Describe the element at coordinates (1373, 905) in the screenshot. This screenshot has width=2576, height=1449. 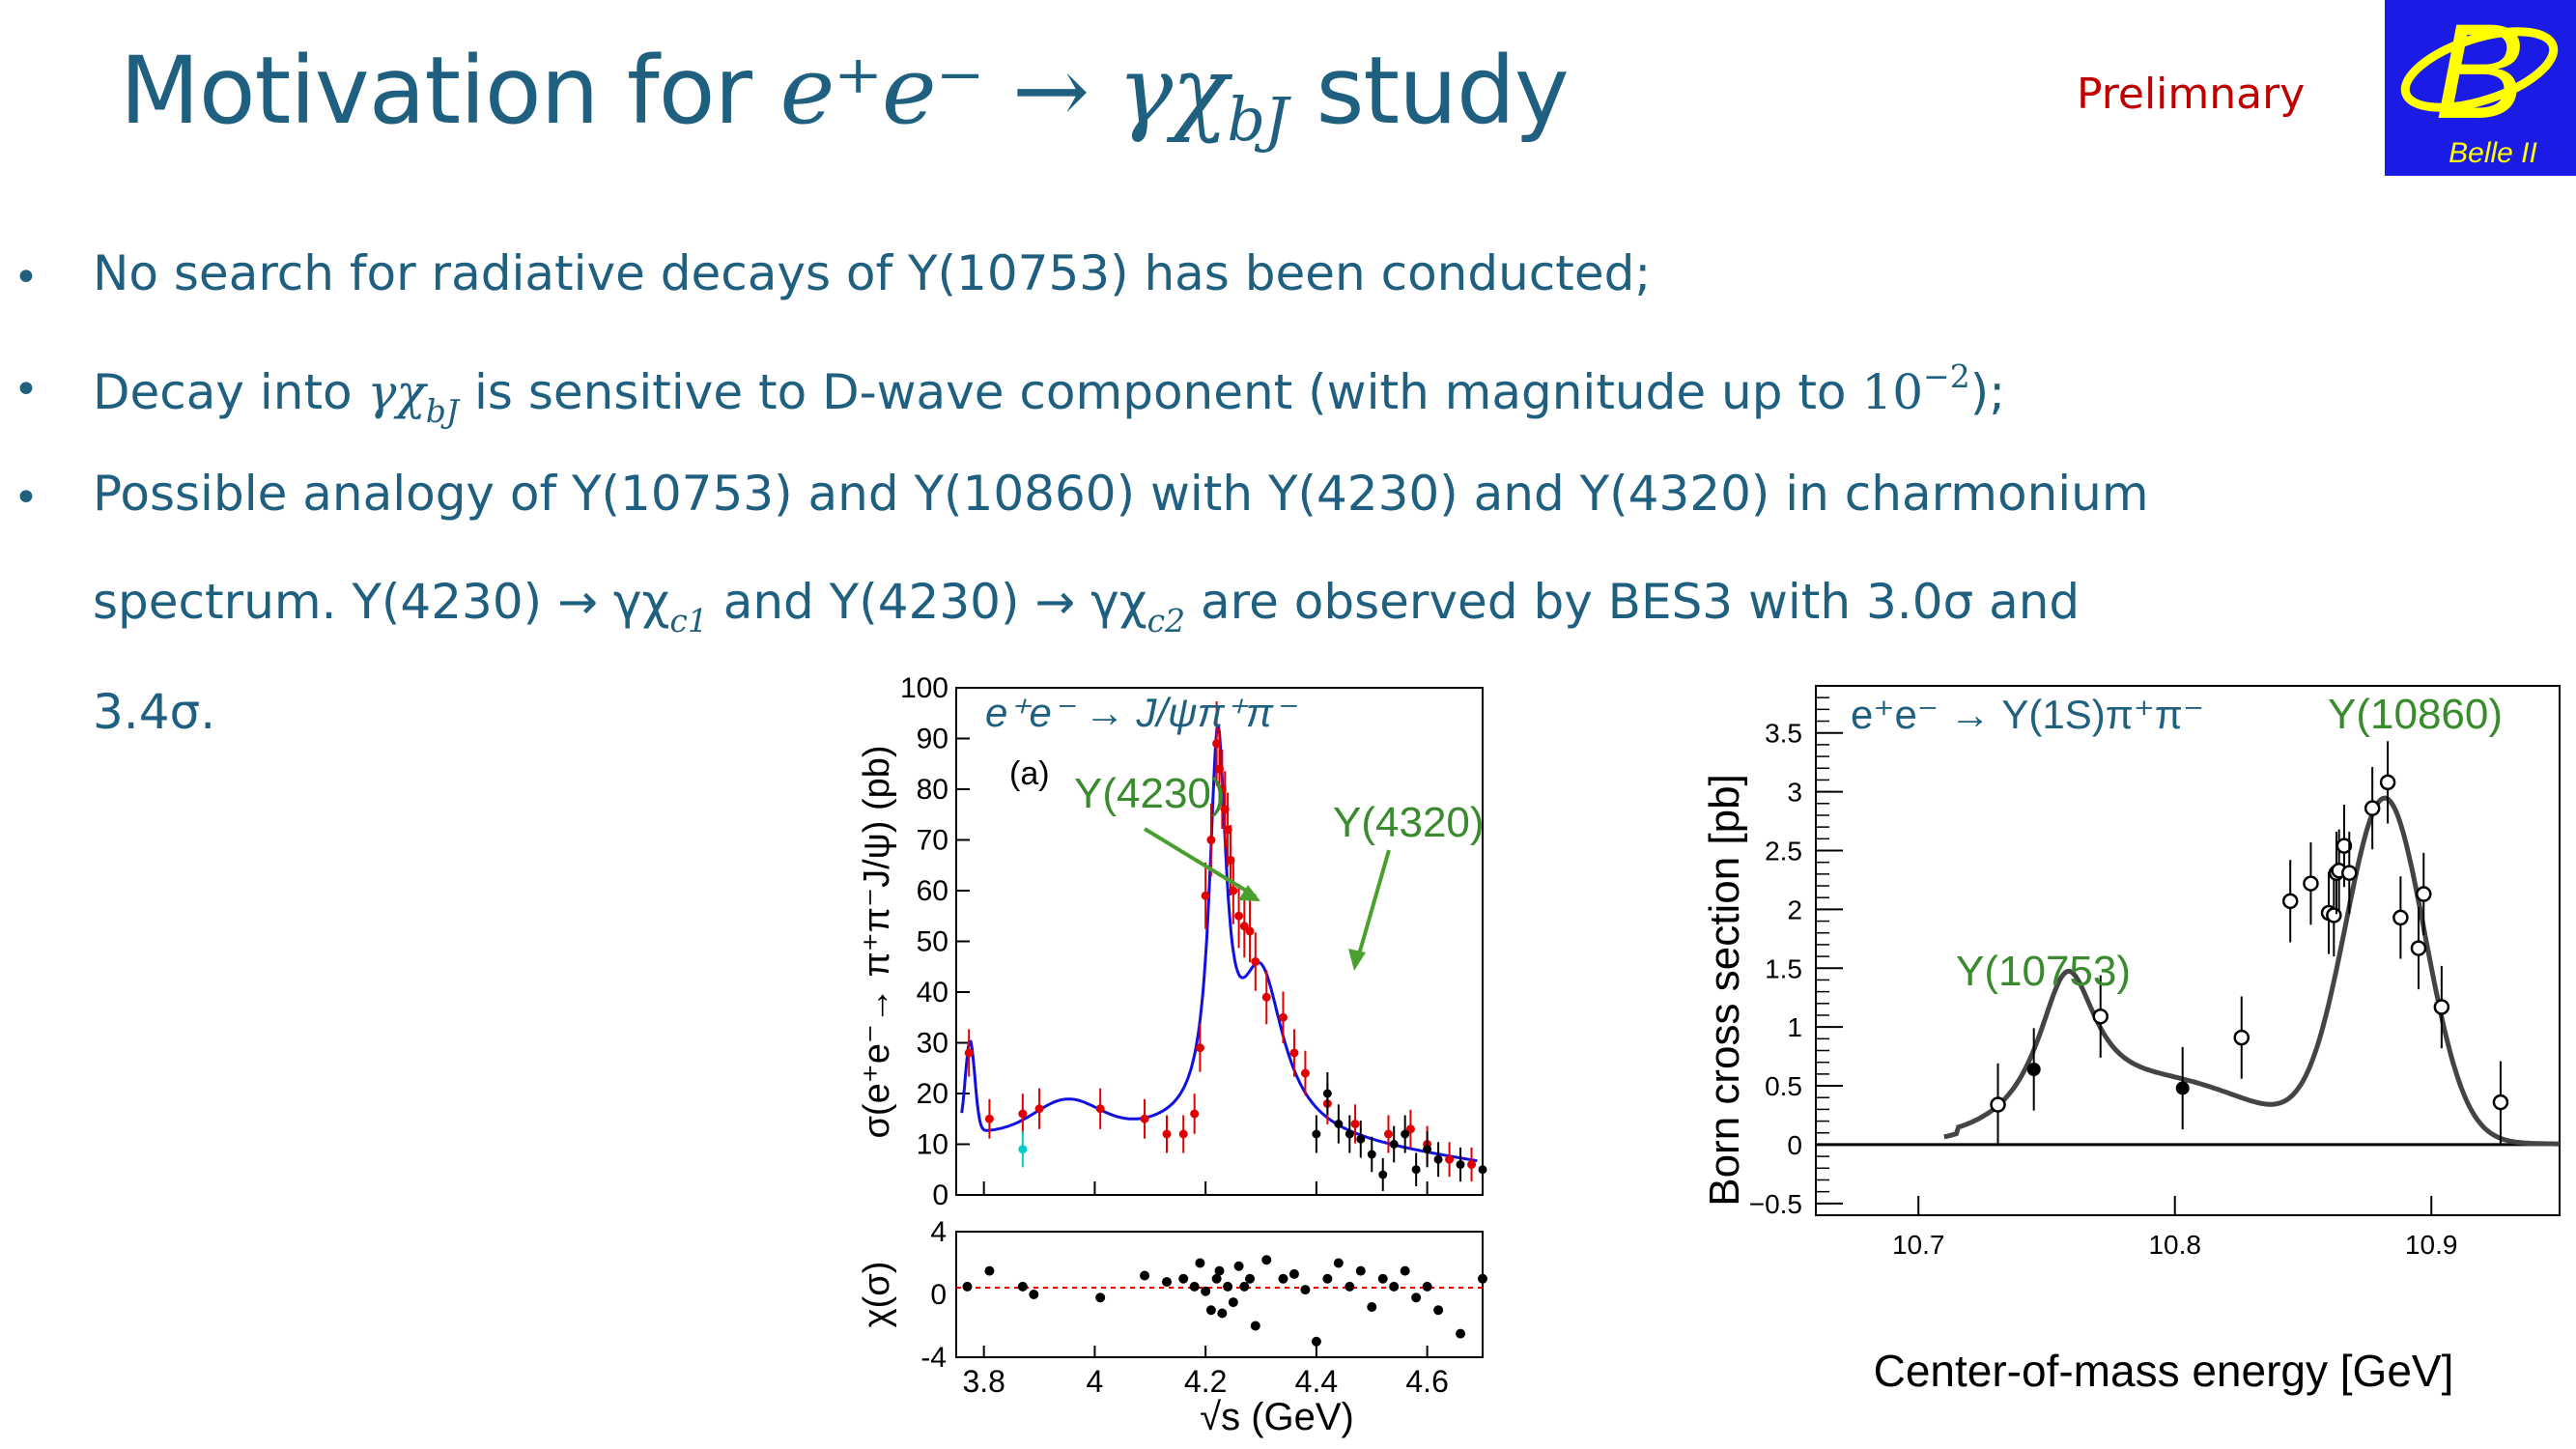
I see `arrow-y4320` at that location.